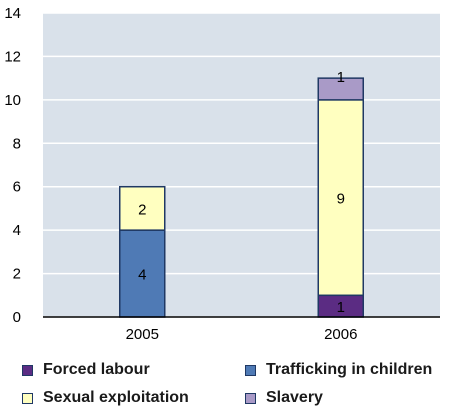 The image size is (459, 414). What do you see at coordinates (12, 56) in the screenshot?
I see `y-tick-label-12: 12` at bounding box center [12, 56].